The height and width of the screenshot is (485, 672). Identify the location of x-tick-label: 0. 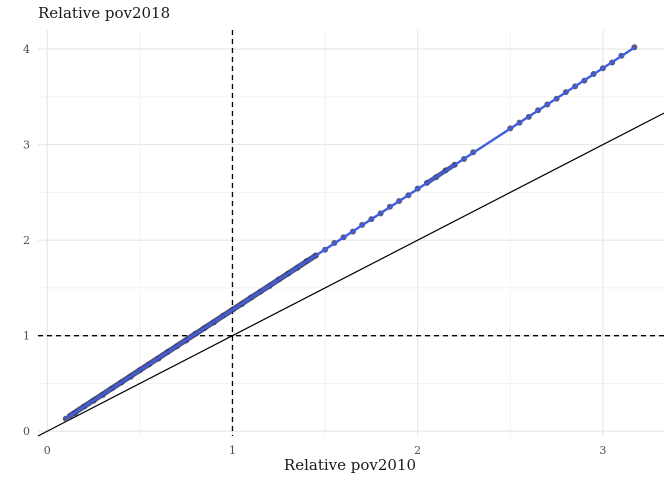
(47, 450).